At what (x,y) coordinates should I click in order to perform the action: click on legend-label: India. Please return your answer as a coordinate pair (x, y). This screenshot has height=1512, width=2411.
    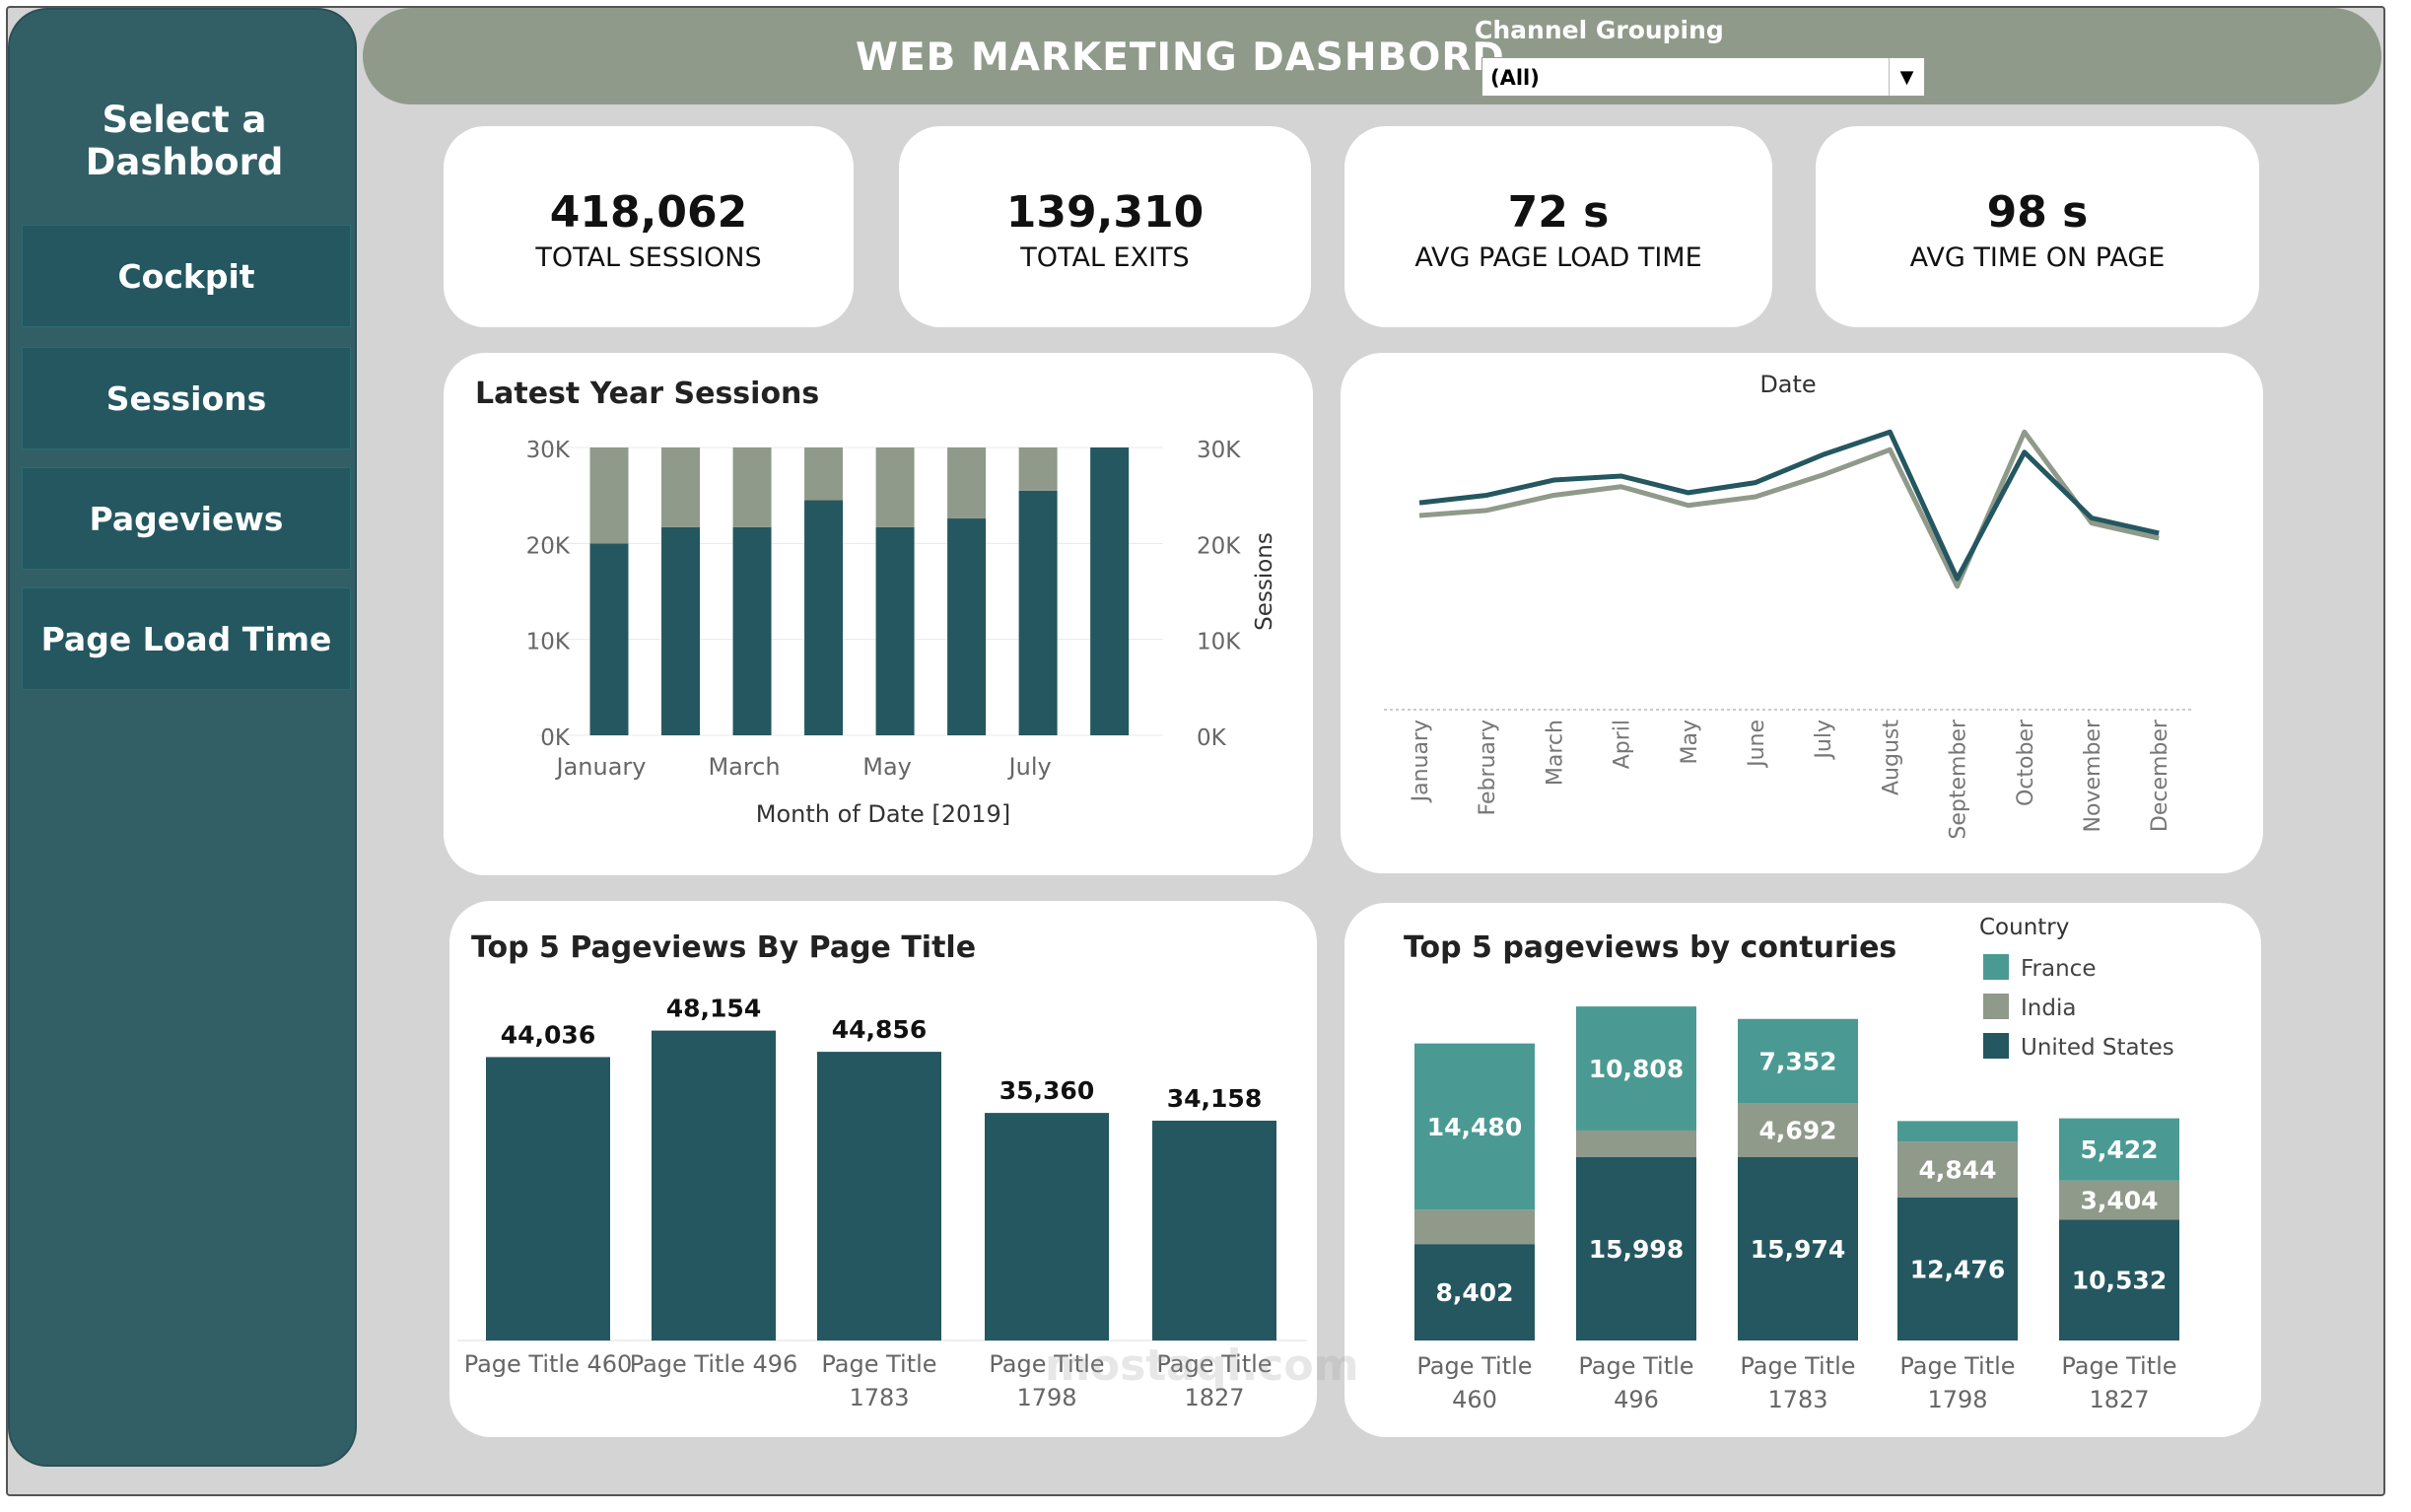
    Looking at the image, I should click on (2048, 1009).